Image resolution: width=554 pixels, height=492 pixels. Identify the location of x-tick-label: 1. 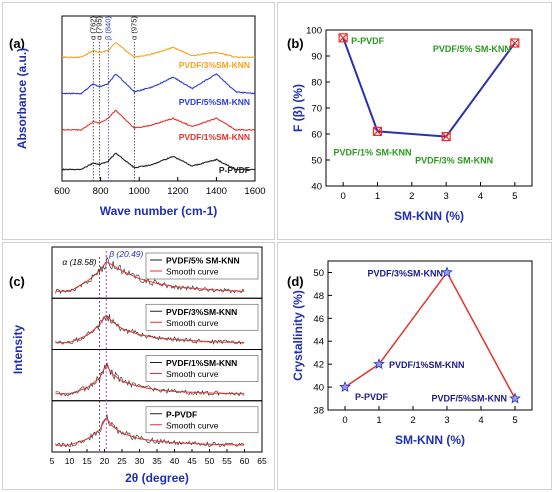
(378, 420).